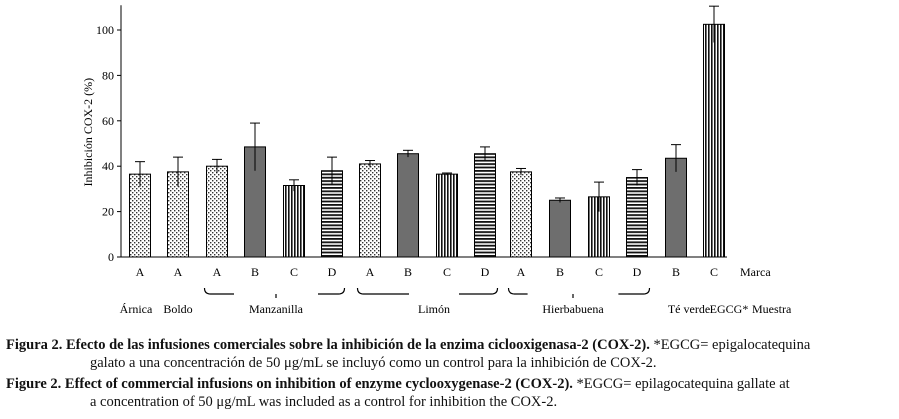  What do you see at coordinates (177, 309) in the screenshot?
I see `group-label: Boldo` at bounding box center [177, 309].